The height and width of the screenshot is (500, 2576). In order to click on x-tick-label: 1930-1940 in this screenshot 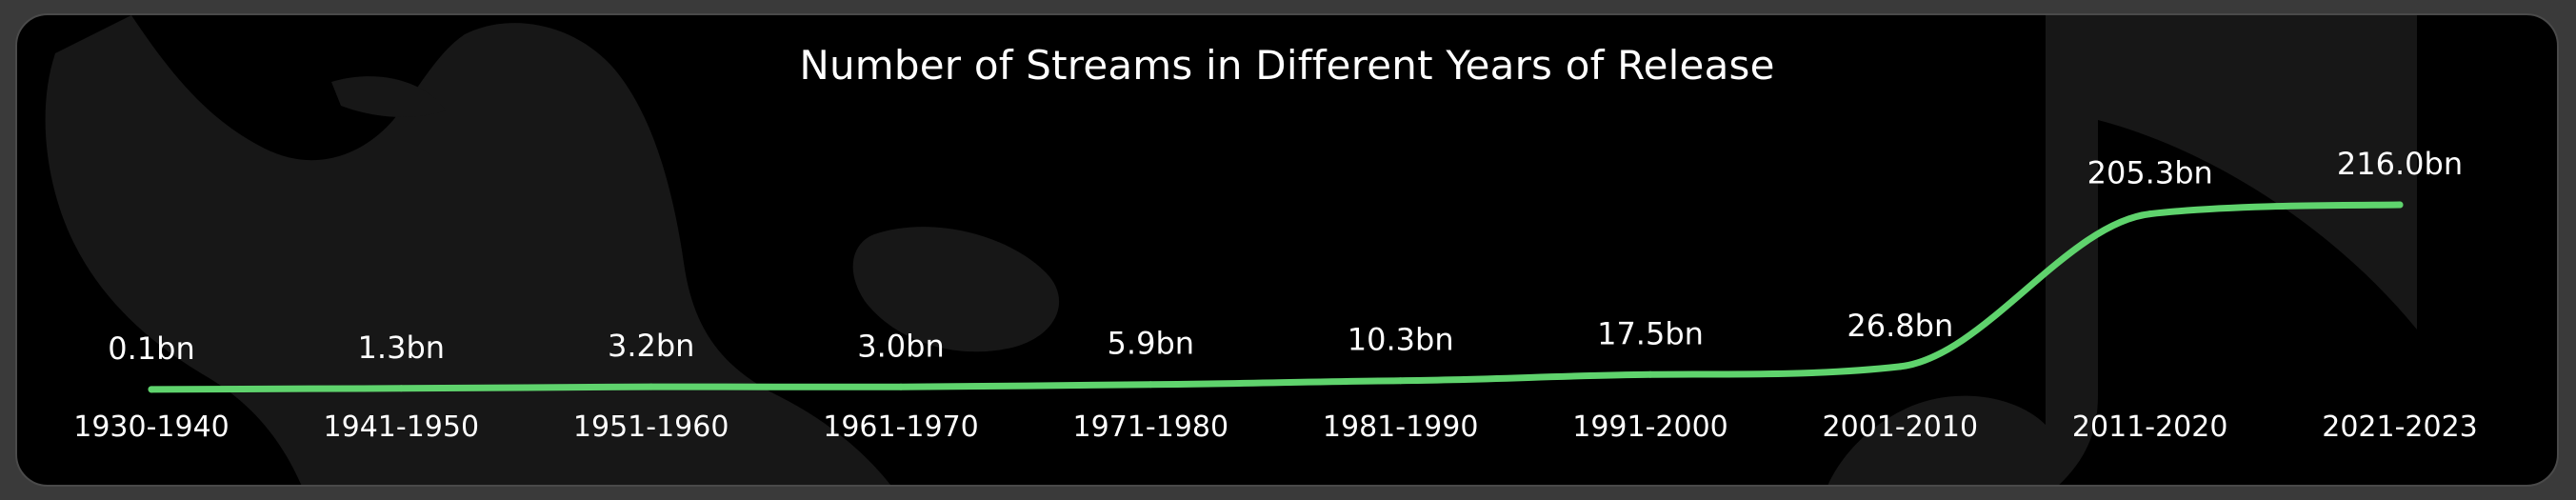, I will do `click(151, 427)`.